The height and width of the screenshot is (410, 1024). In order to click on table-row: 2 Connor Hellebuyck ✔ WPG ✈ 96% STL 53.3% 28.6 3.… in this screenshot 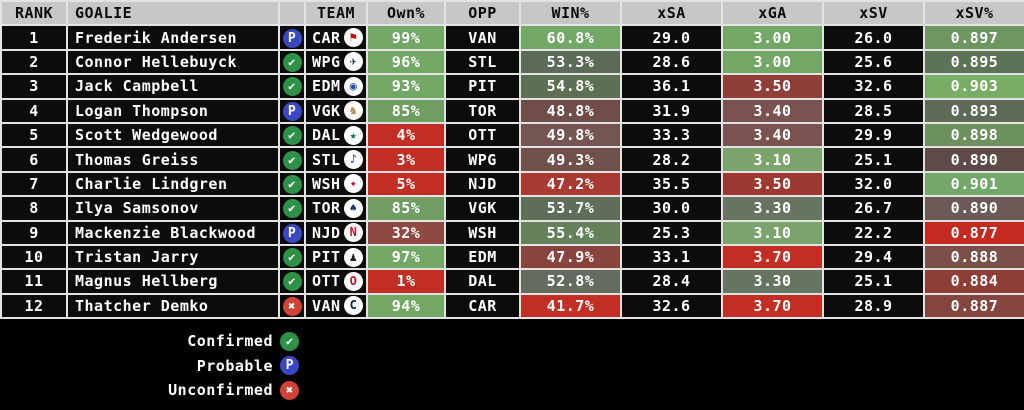, I will do `click(512, 62)`.